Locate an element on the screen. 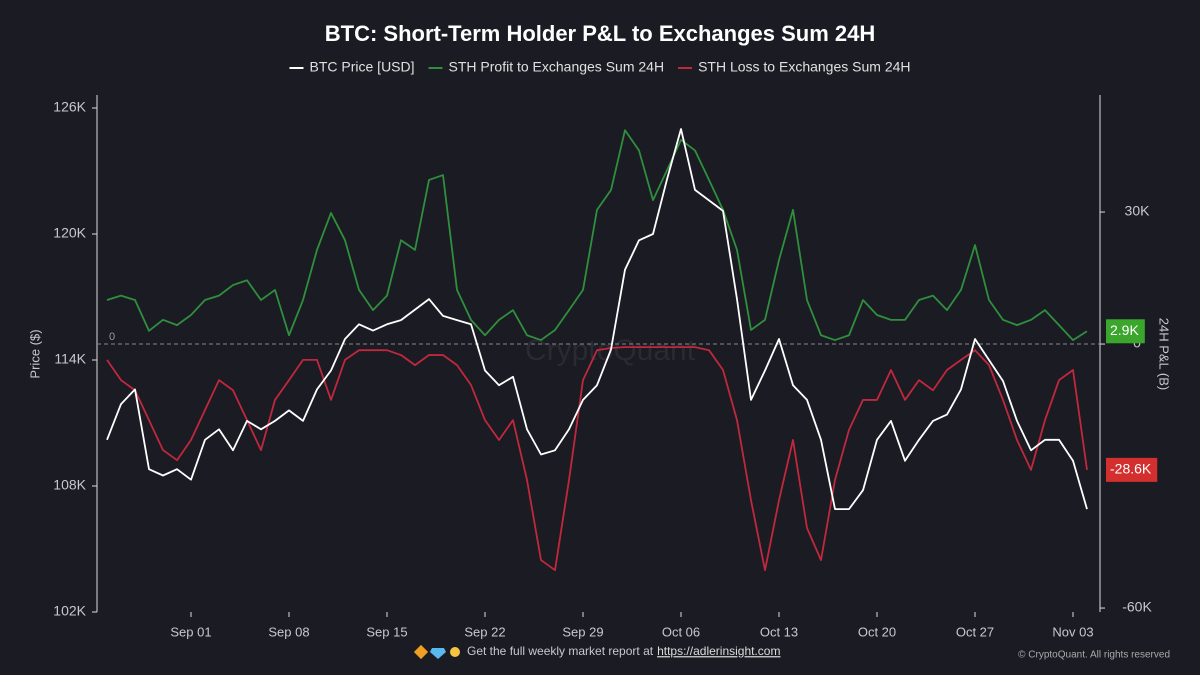  copyright: © CryptoQuant. All rights reserved is located at coordinates (1094, 655).